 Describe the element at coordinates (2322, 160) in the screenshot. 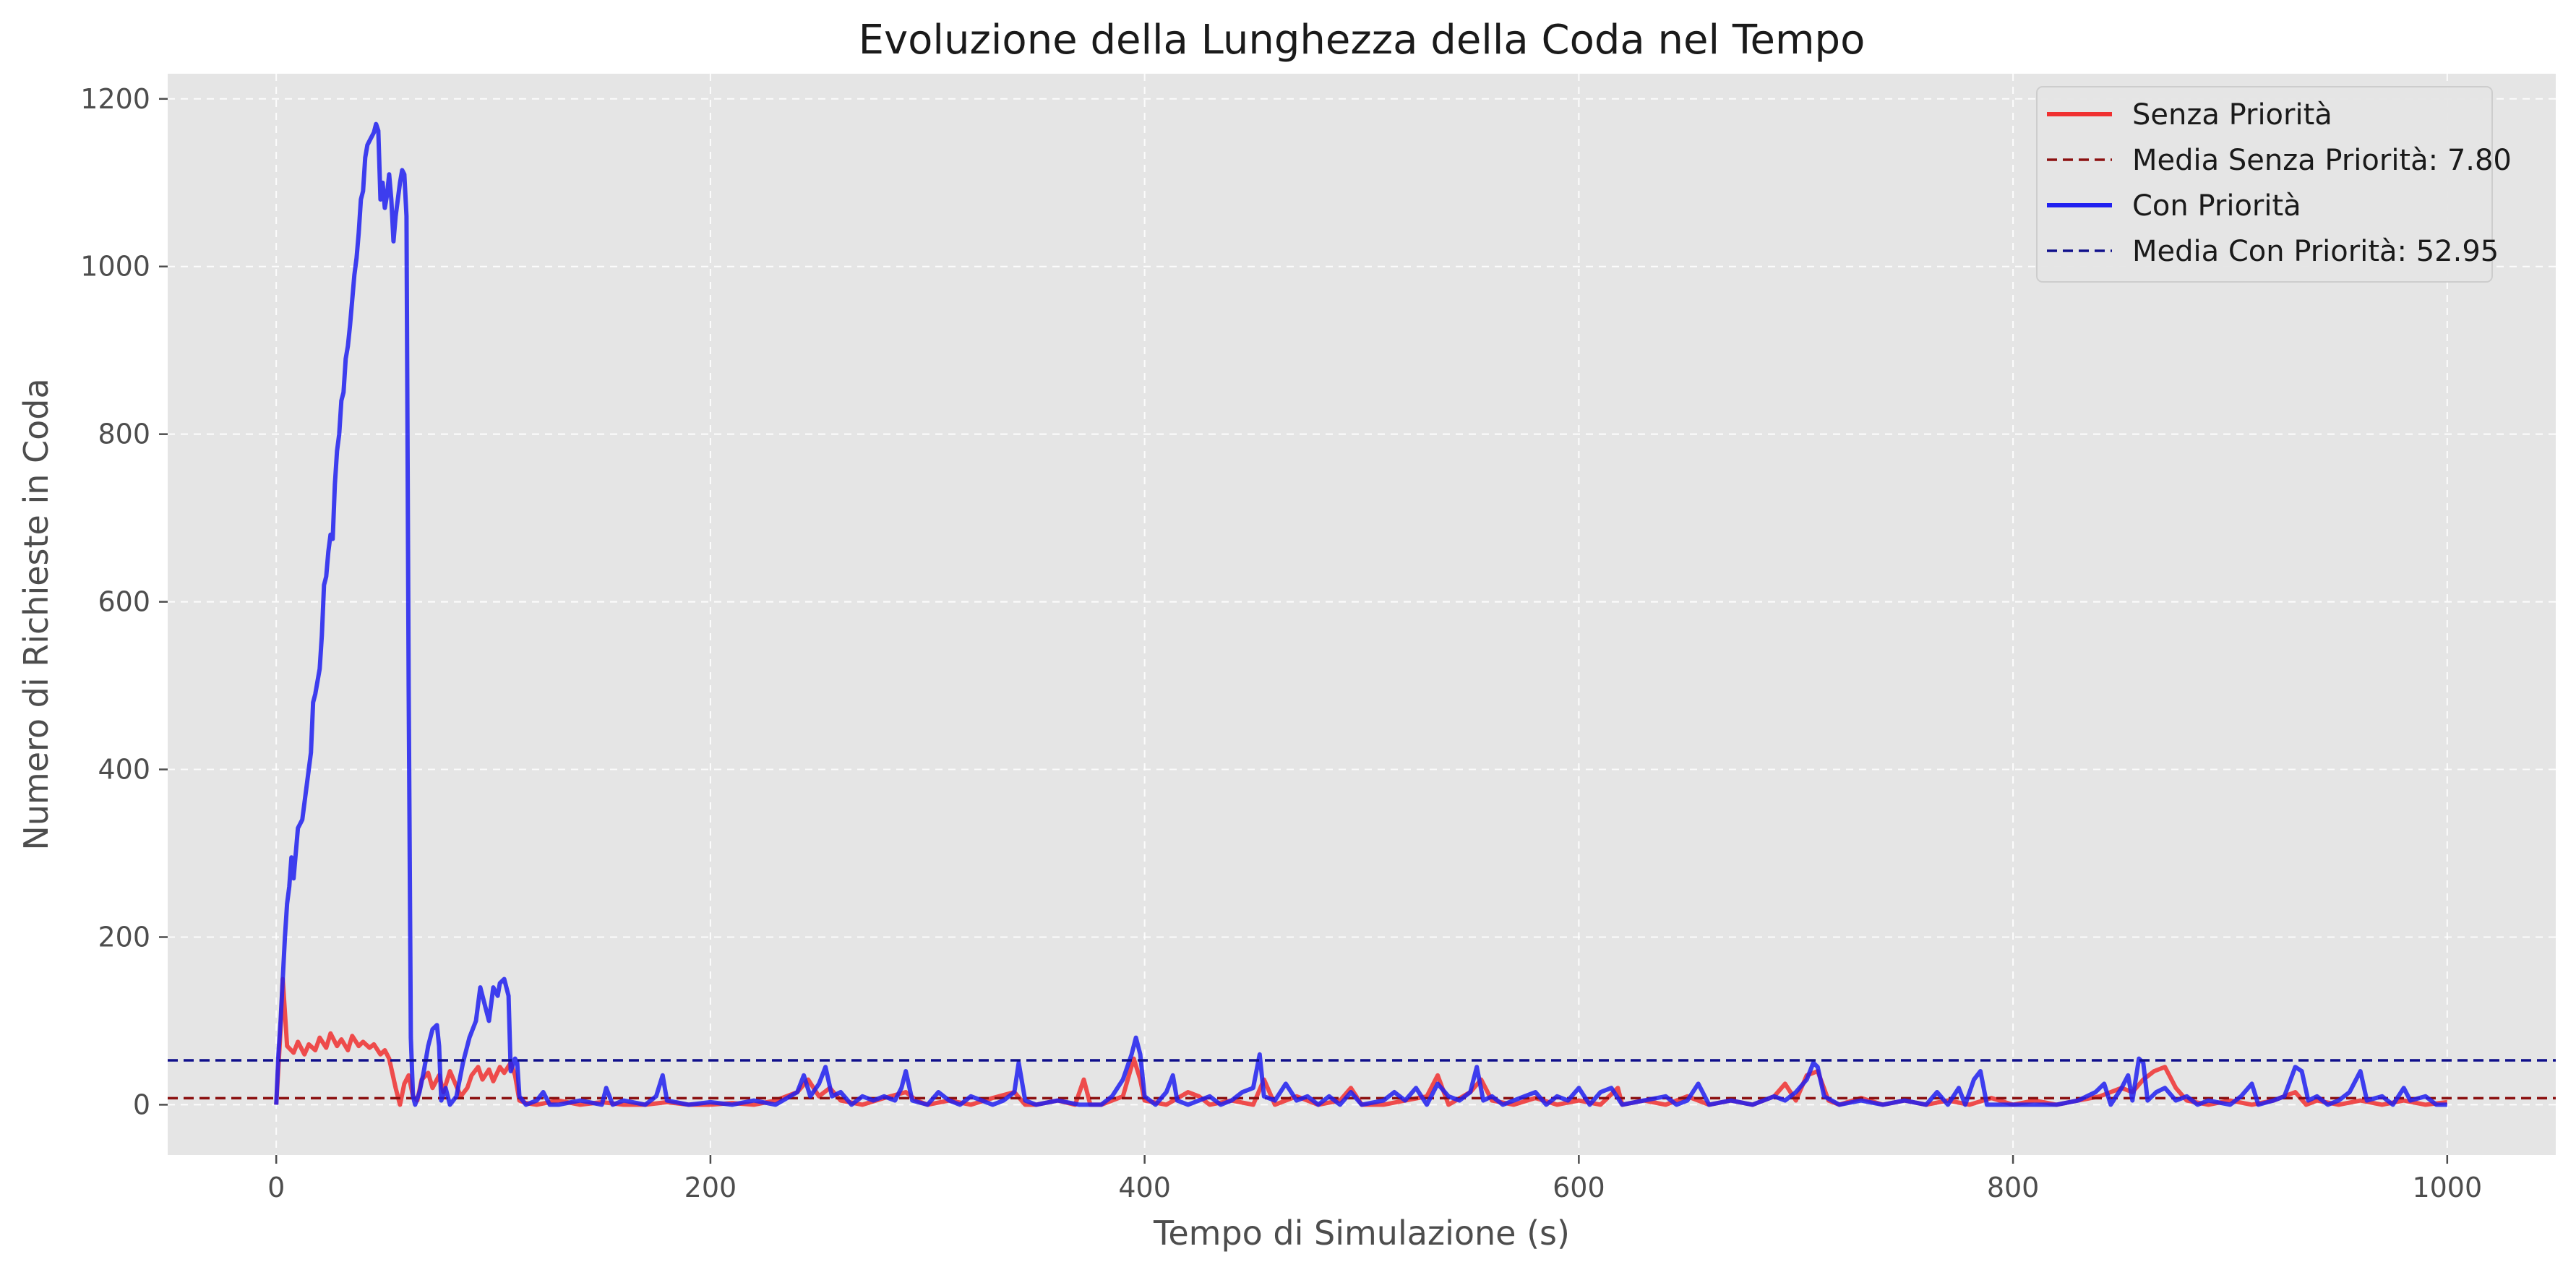

I see `legend-entry-media-senza-priorita: Media Senza Priorità: 7.80` at that location.